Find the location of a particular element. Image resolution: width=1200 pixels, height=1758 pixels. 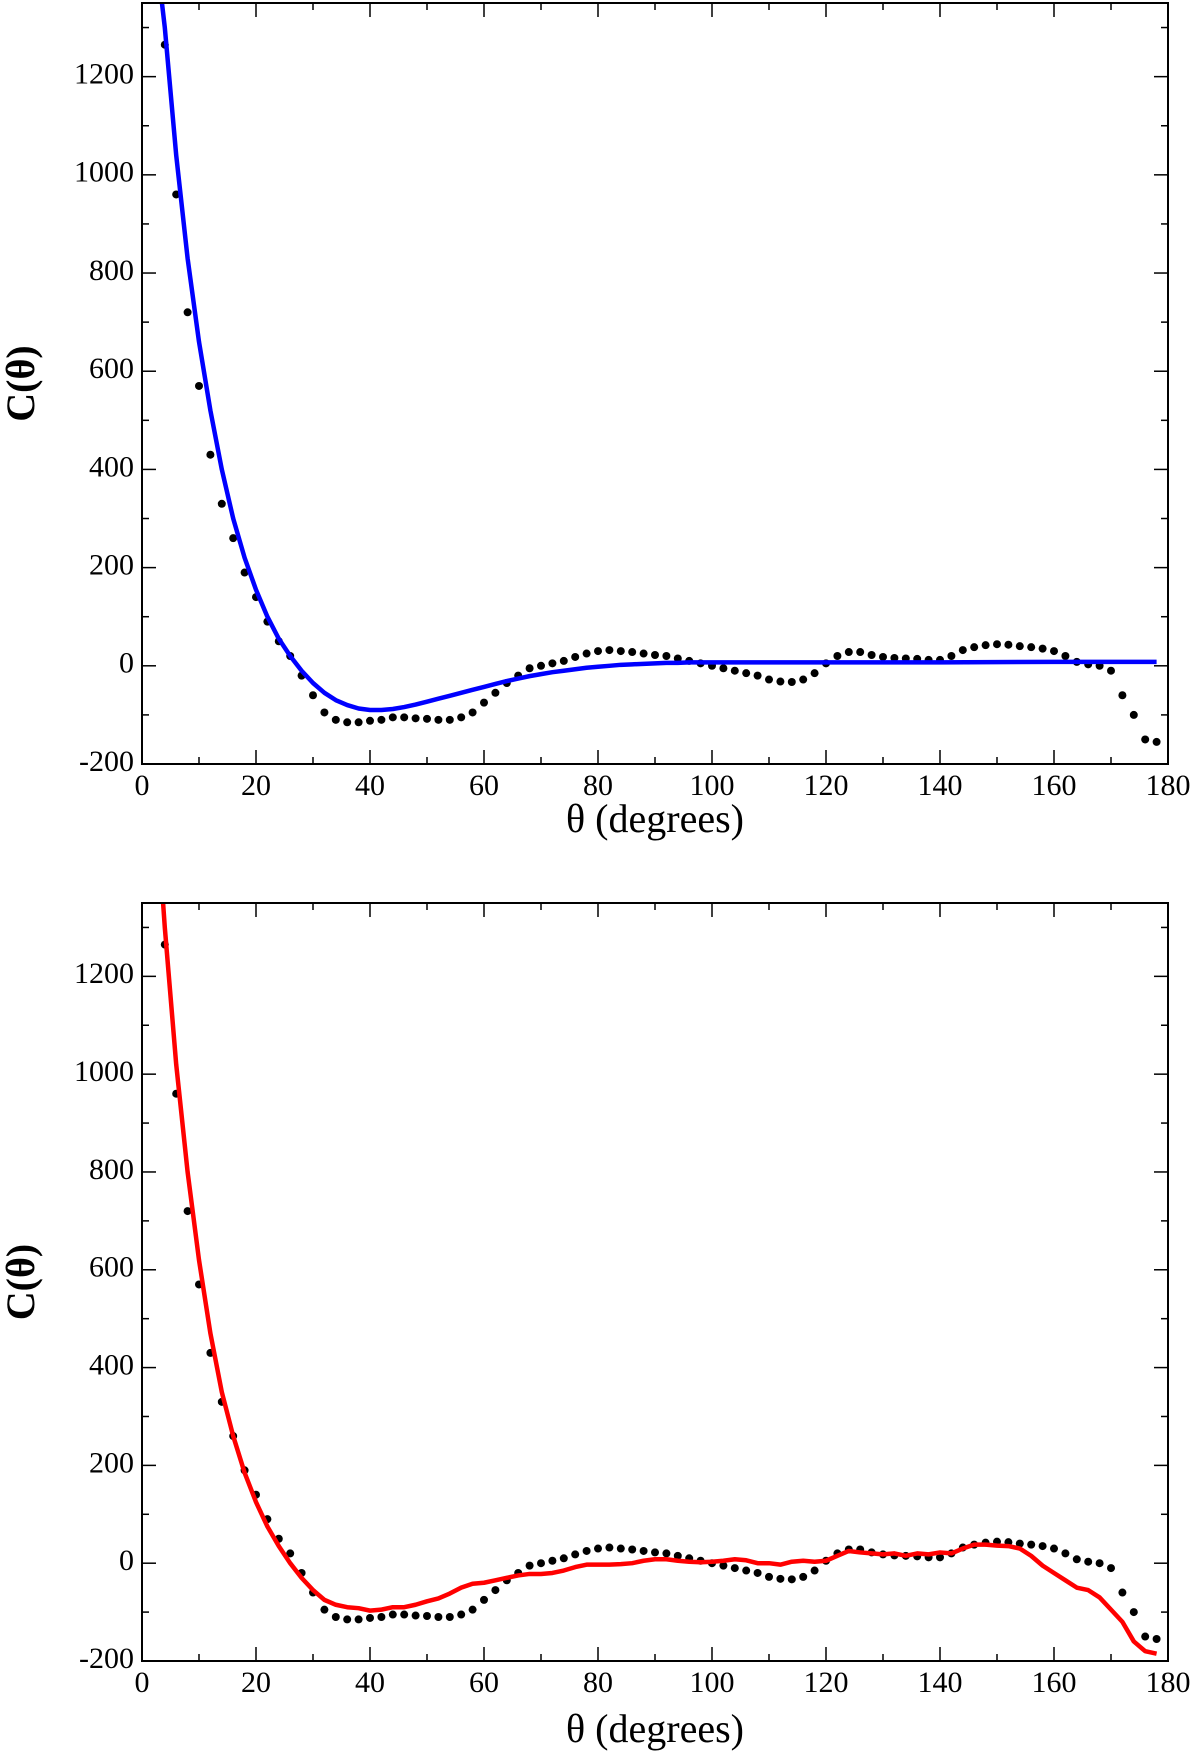

x-tick-label: 60 is located at coordinates (484, 785).